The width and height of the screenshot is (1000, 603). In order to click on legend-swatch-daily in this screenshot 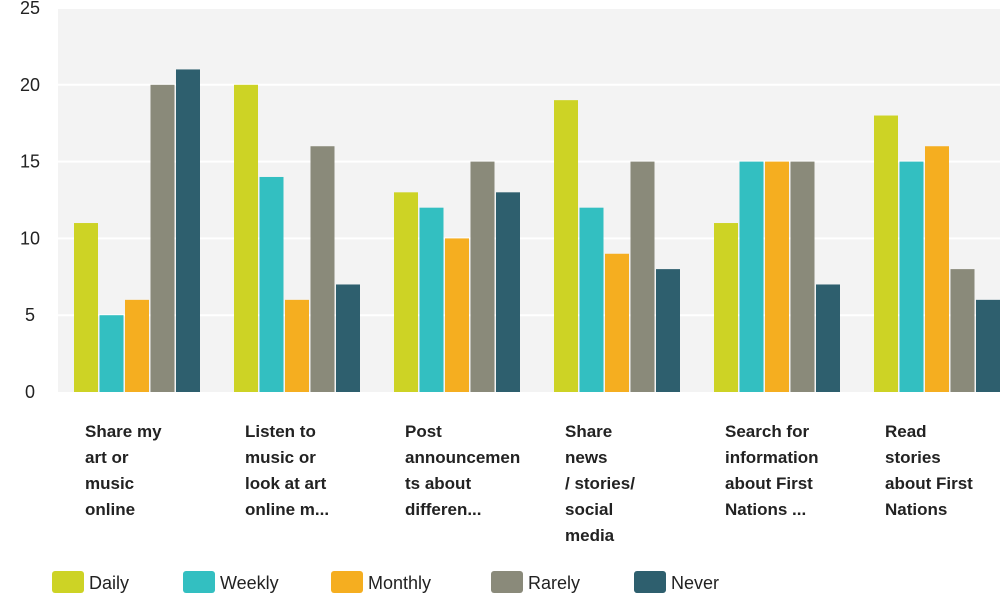, I will do `click(68, 582)`.